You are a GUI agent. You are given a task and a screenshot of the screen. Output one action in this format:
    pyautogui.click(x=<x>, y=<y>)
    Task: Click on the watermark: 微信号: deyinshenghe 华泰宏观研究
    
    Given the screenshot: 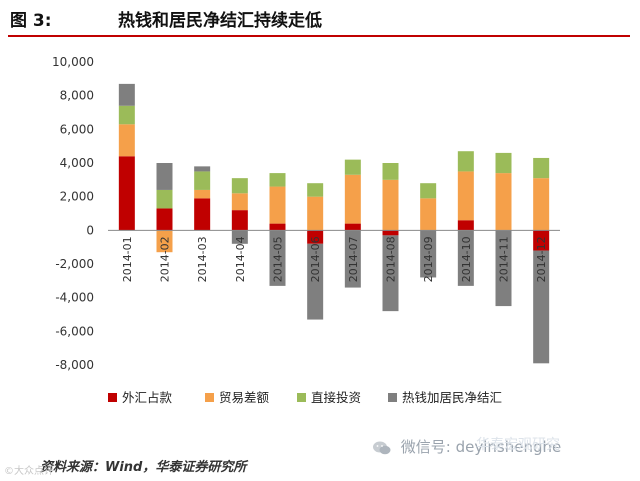 What is the action you would take?
    pyautogui.click(x=466, y=446)
    